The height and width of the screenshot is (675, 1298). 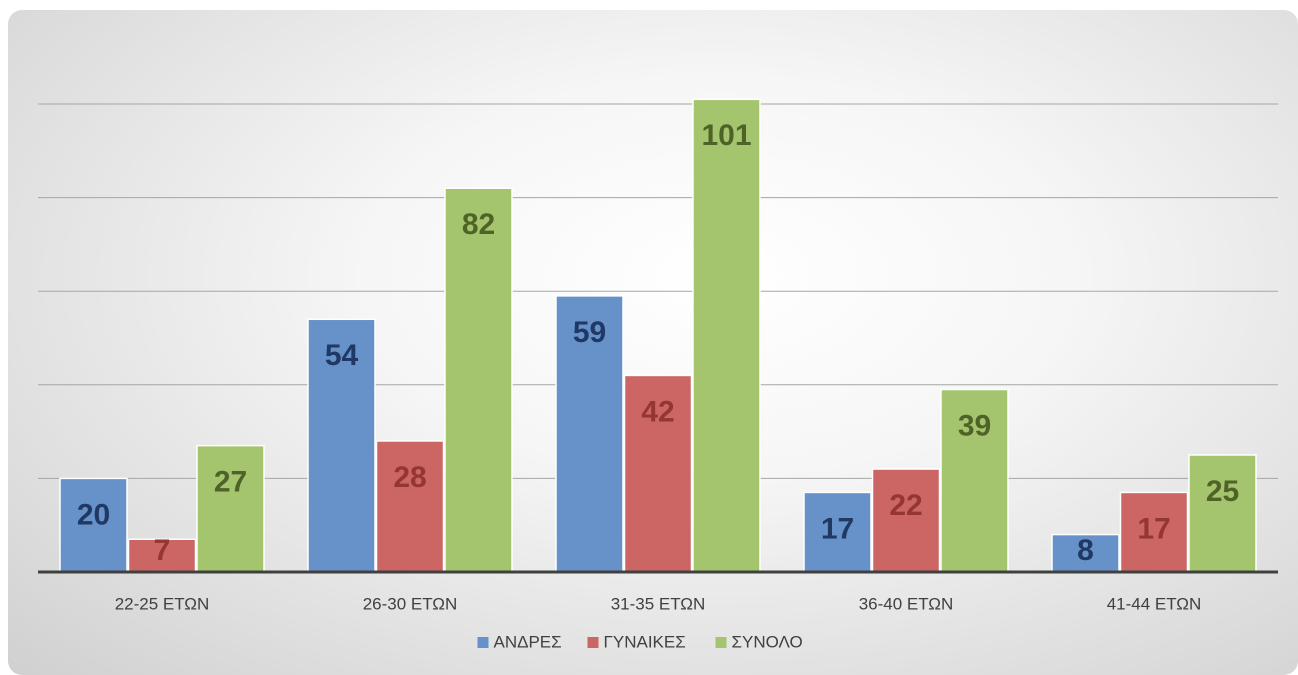 I want to click on x-tick-label: 36-40 ΕΤΩΝ, so click(x=906, y=603).